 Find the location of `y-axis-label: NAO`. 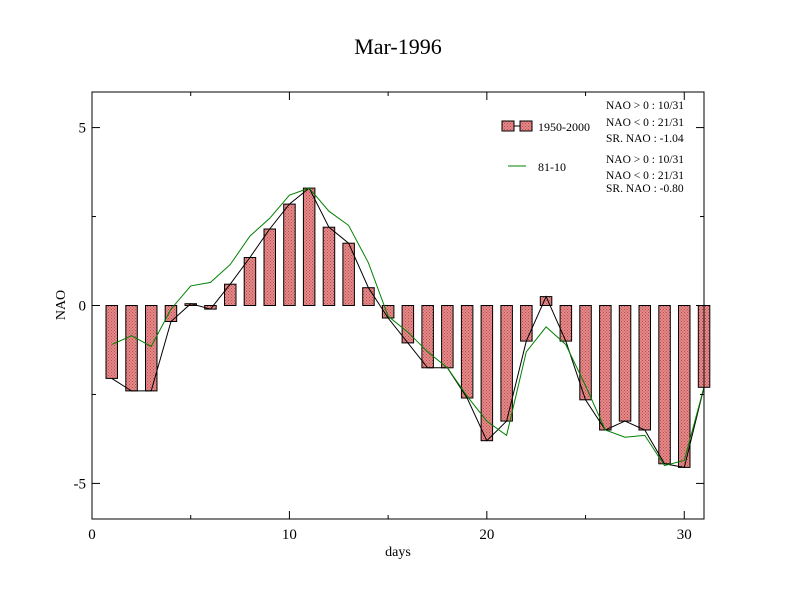

y-axis-label: NAO is located at coordinates (61, 305).